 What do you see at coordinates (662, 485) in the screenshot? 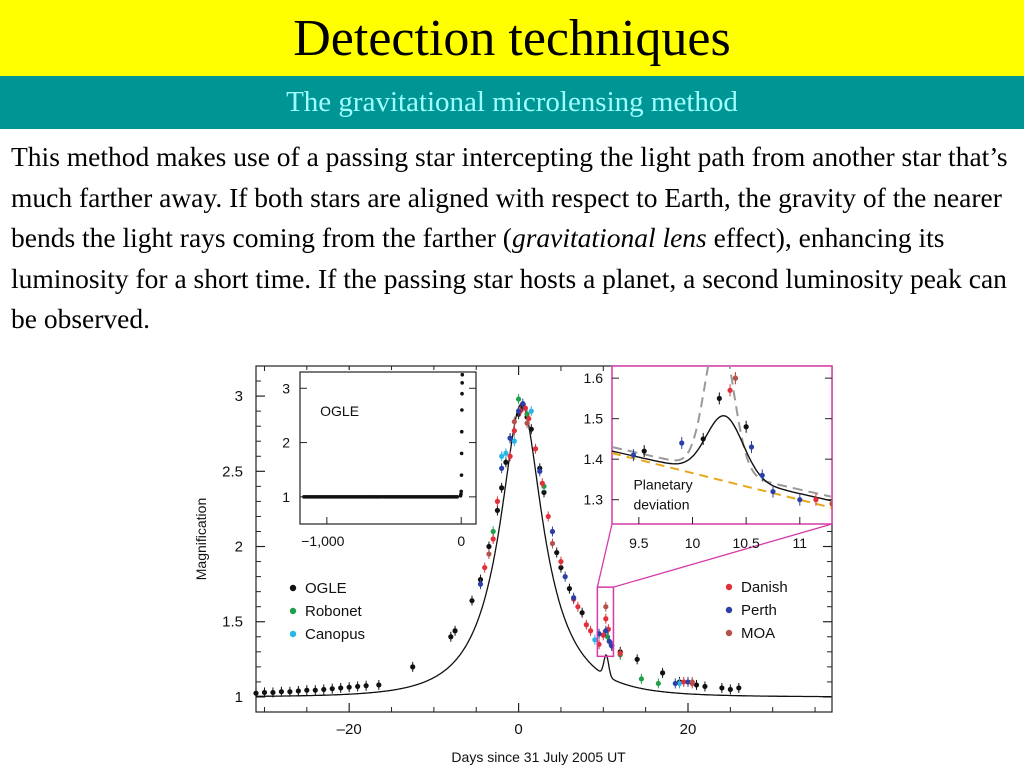
I see `annotation-line: Planetary` at bounding box center [662, 485].